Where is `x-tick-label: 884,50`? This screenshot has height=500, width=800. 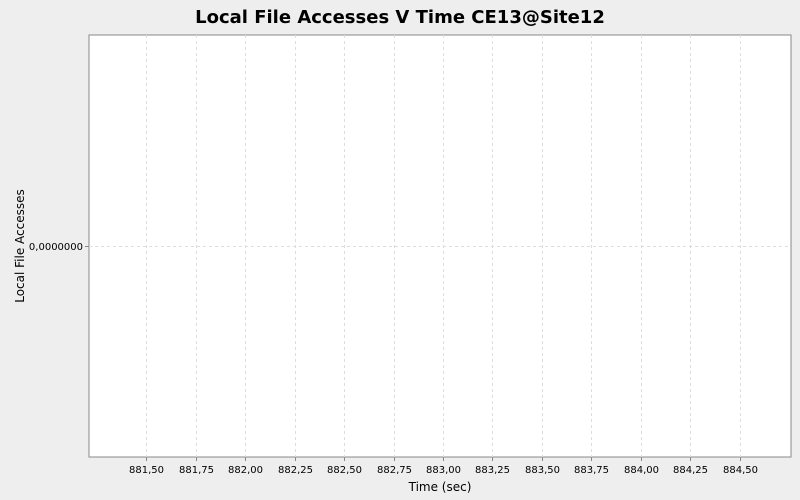
x-tick-label: 884,50 is located at coordinates (740, 470).